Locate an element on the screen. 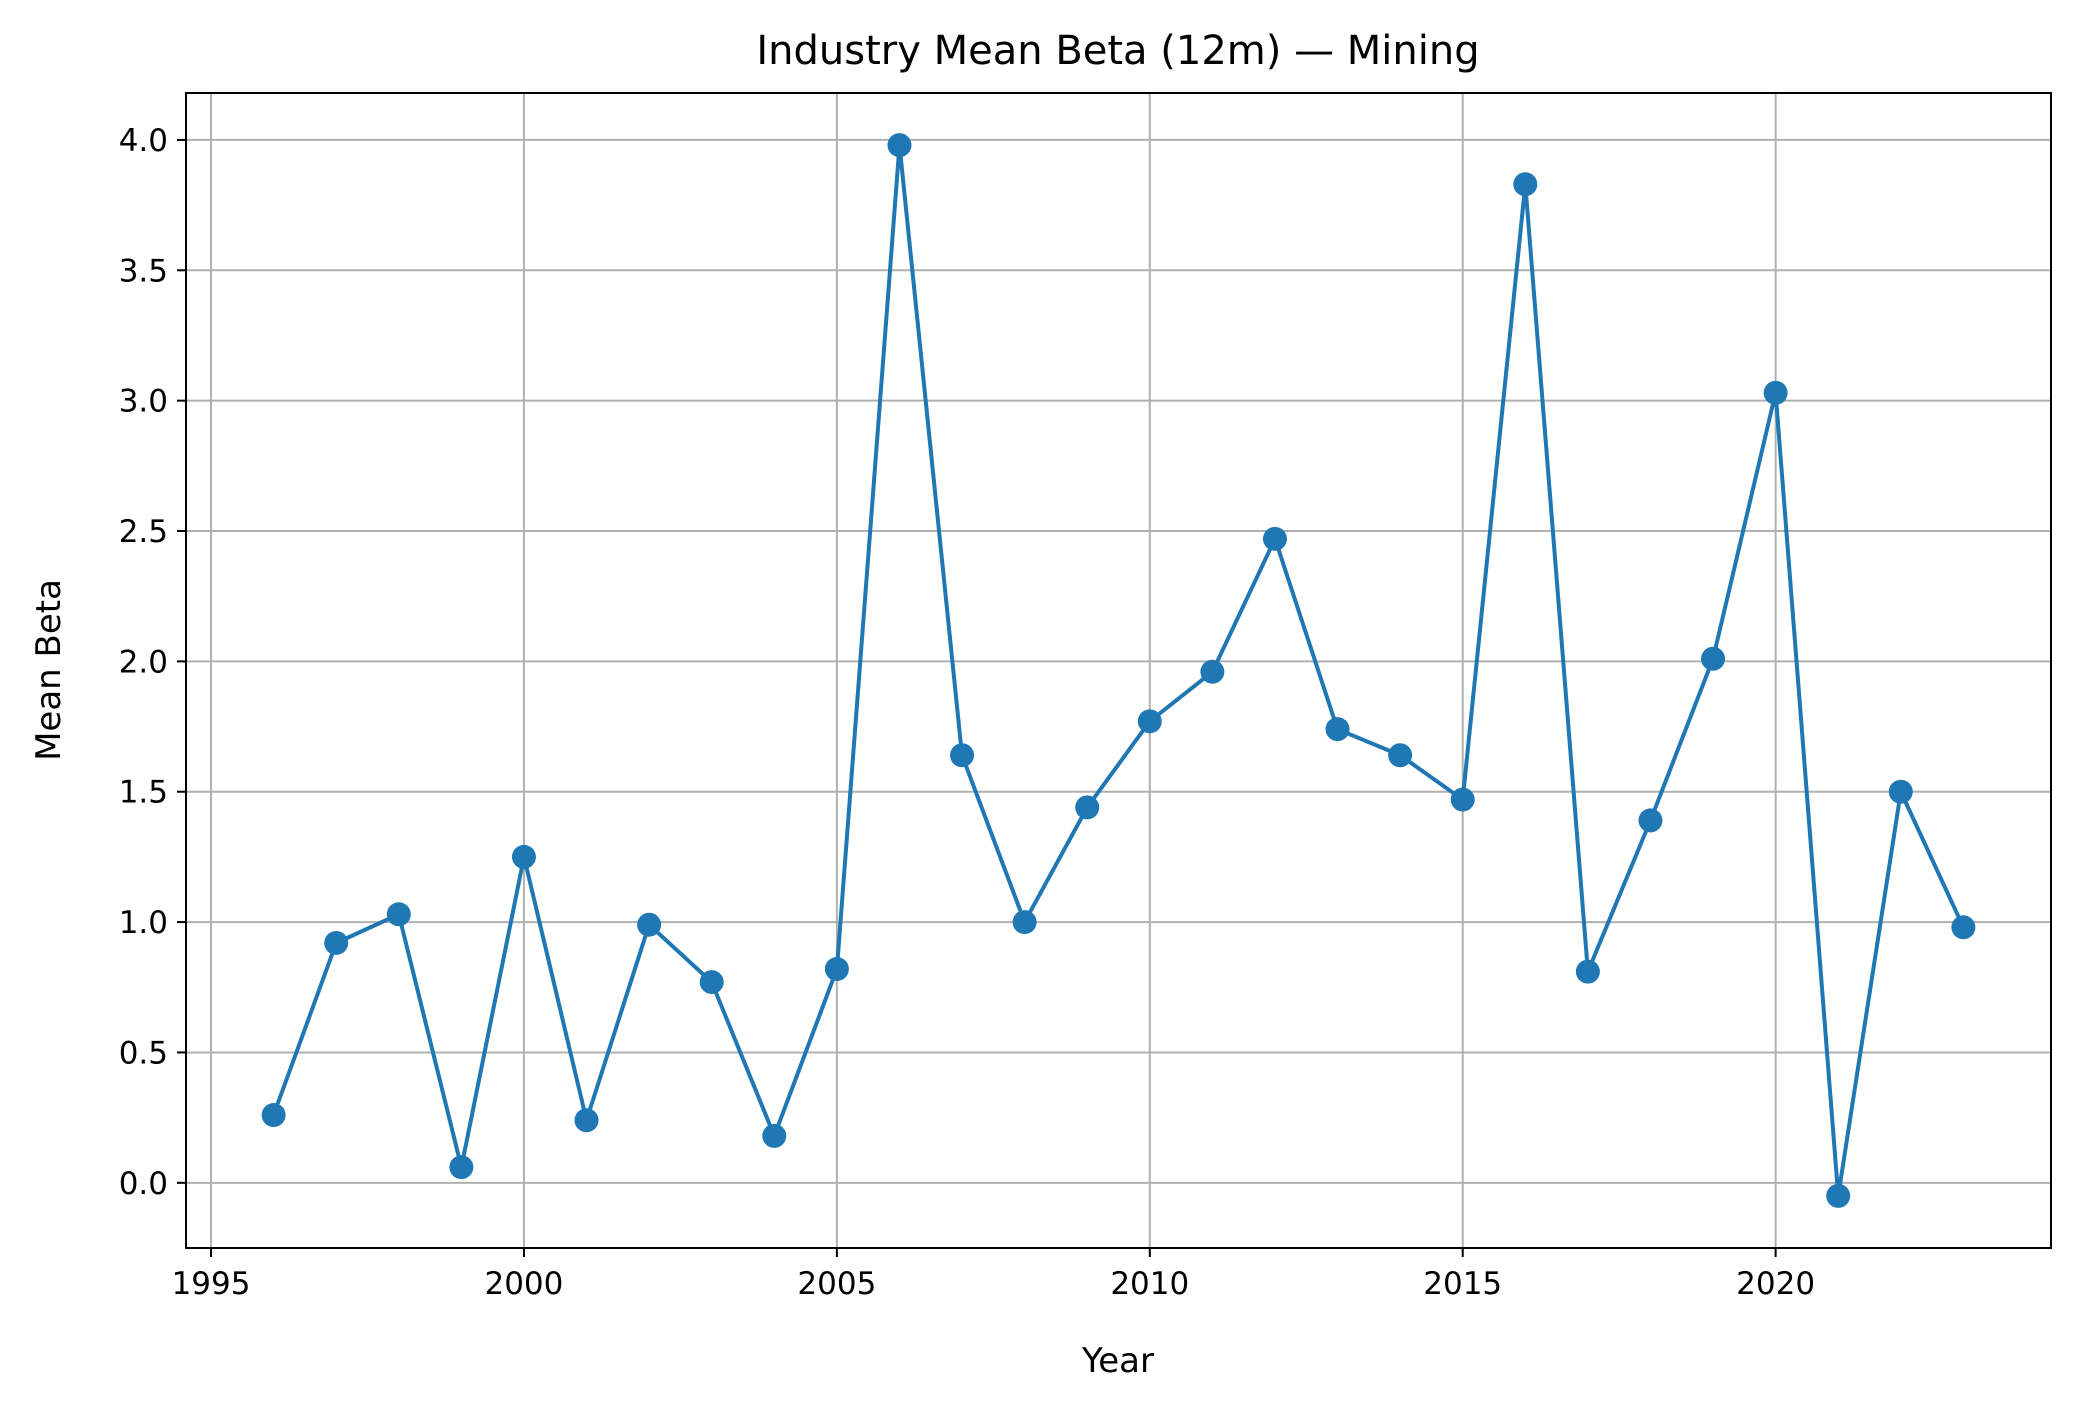  x-tick-label: 1995 is located at coordinates (211, 1284).